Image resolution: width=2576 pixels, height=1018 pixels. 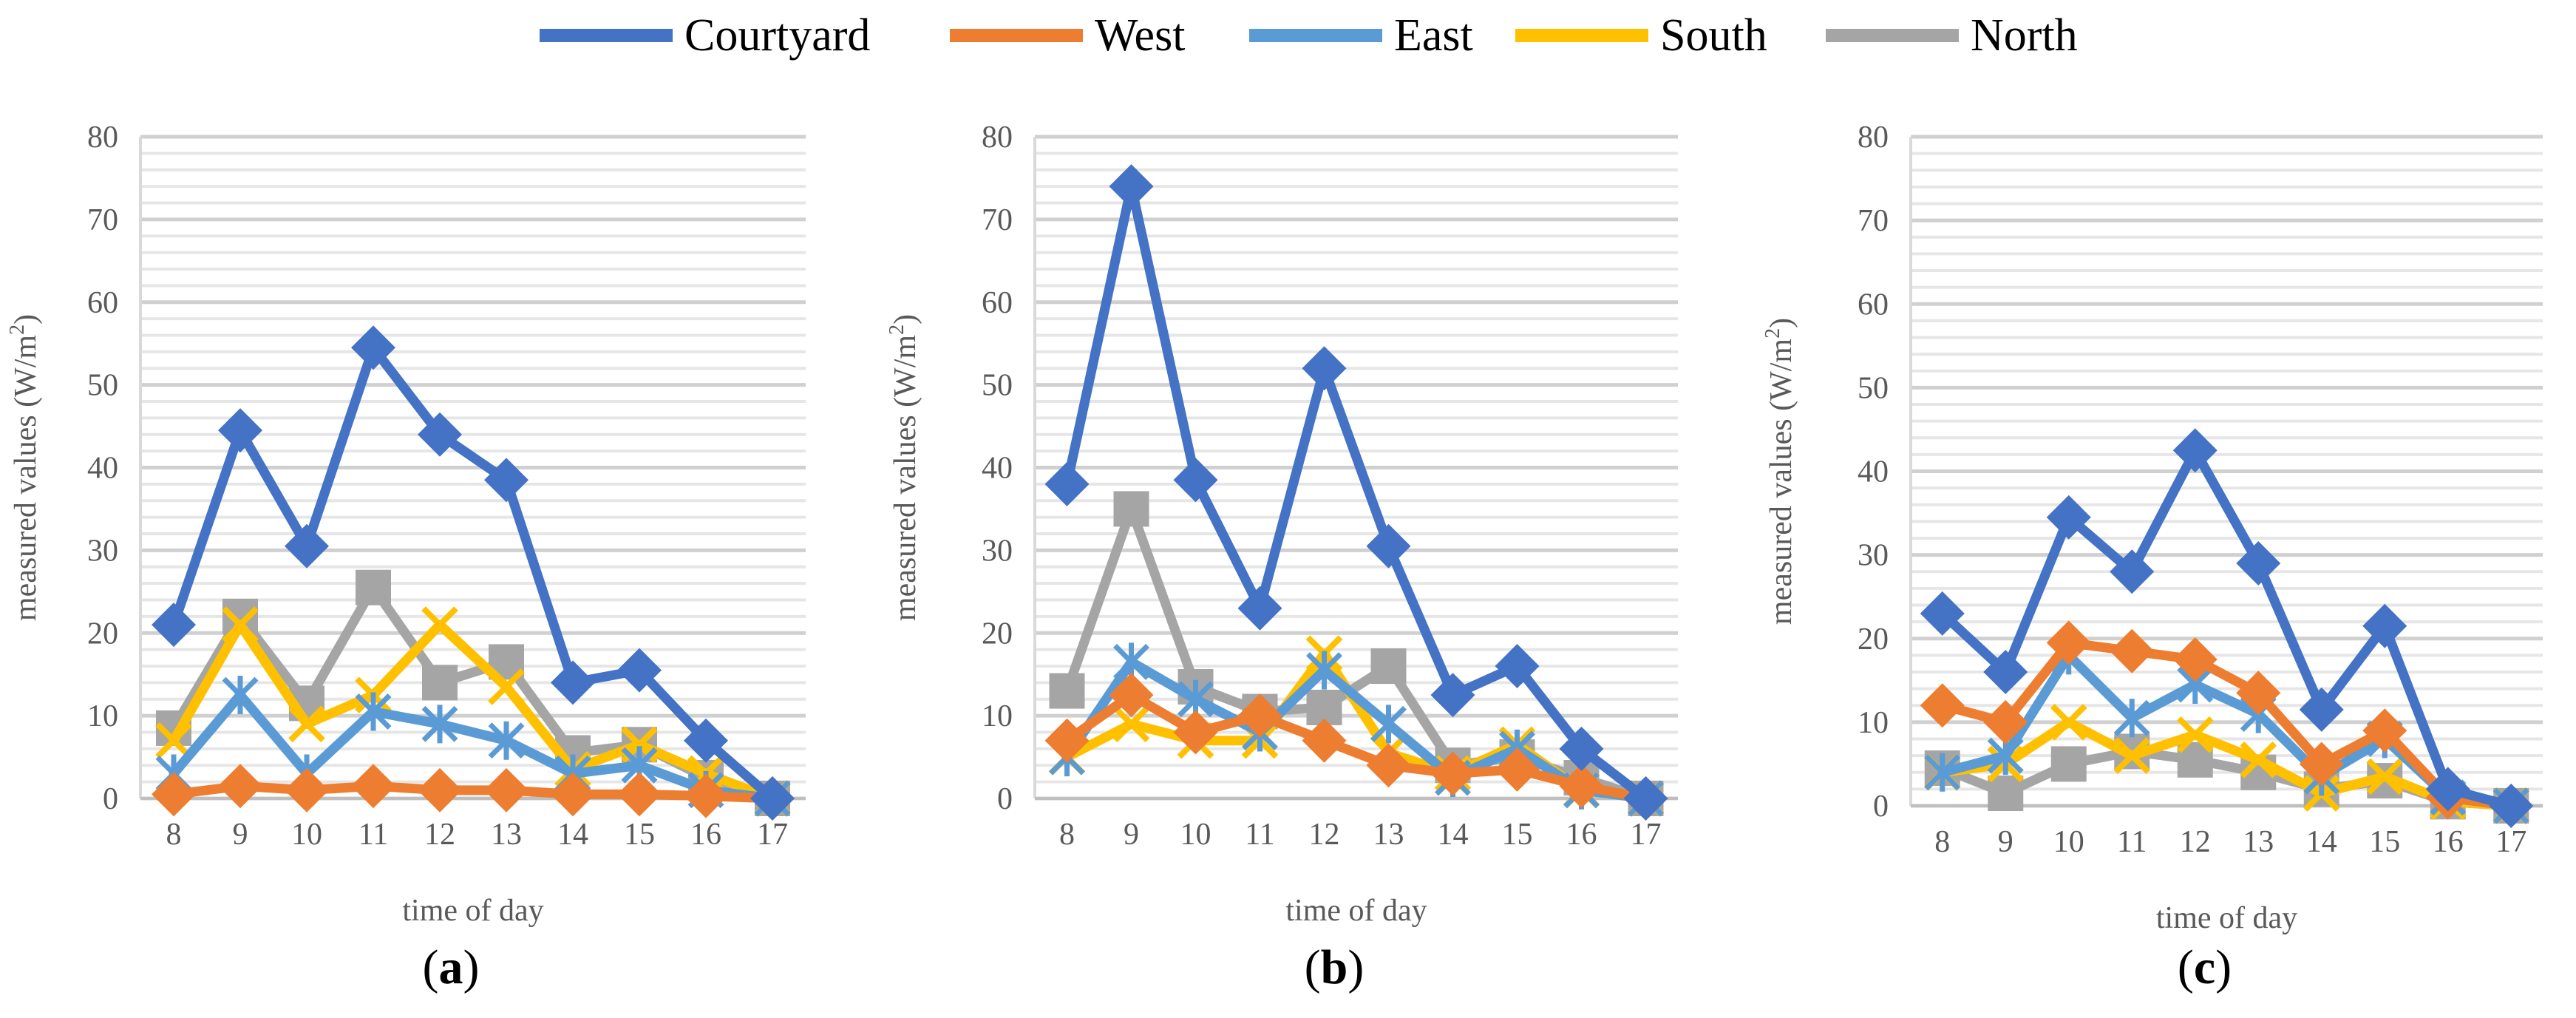 I want to click on y-axis-label-main: measured values (W/m, so click(x=905, y=479).